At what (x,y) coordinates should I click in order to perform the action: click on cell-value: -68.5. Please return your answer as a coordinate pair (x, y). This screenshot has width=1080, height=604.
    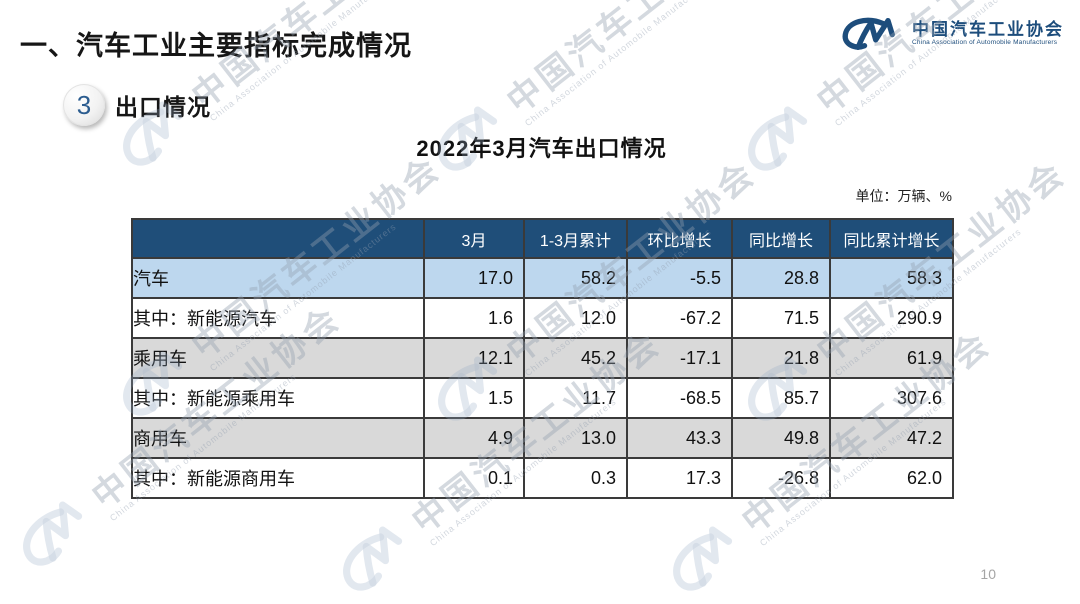
    Looking at the image, I should click on (679, 398).